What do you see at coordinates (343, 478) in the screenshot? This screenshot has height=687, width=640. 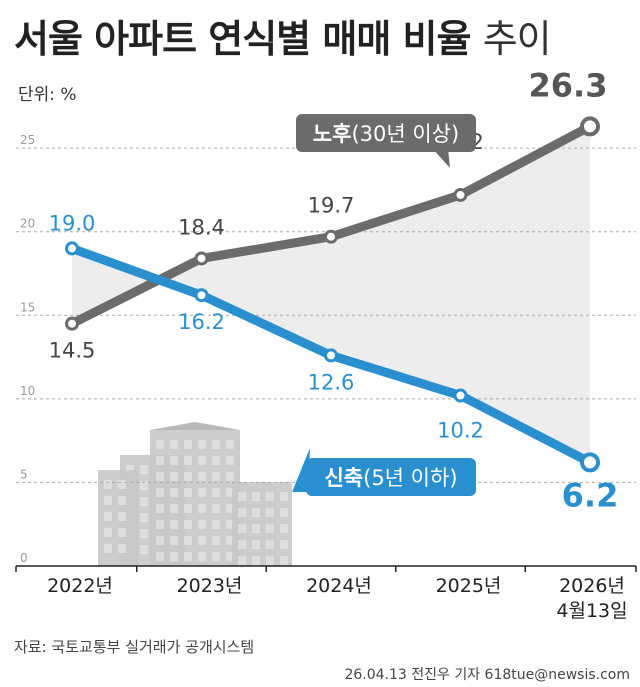 I see `legend-name: 신축` at bounding box center [343, 478].